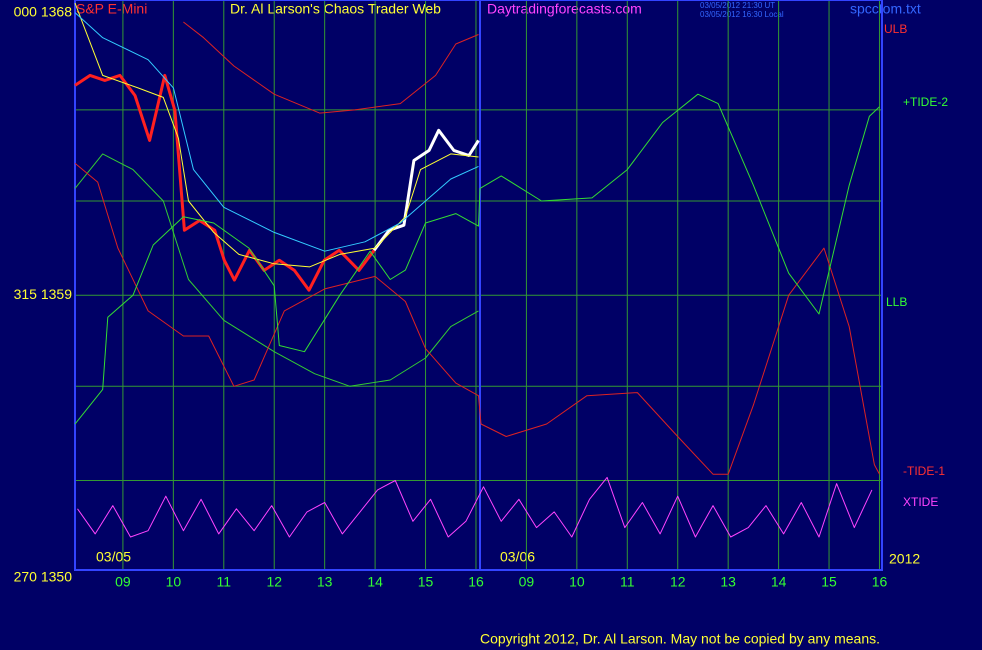 The width and height of the screenshot is (982, 650). Describe the element at coordinates (335, 9) in the screenshot. I see `chart-title: Dr. Al Larson's Chaos Trader Web` at that location.